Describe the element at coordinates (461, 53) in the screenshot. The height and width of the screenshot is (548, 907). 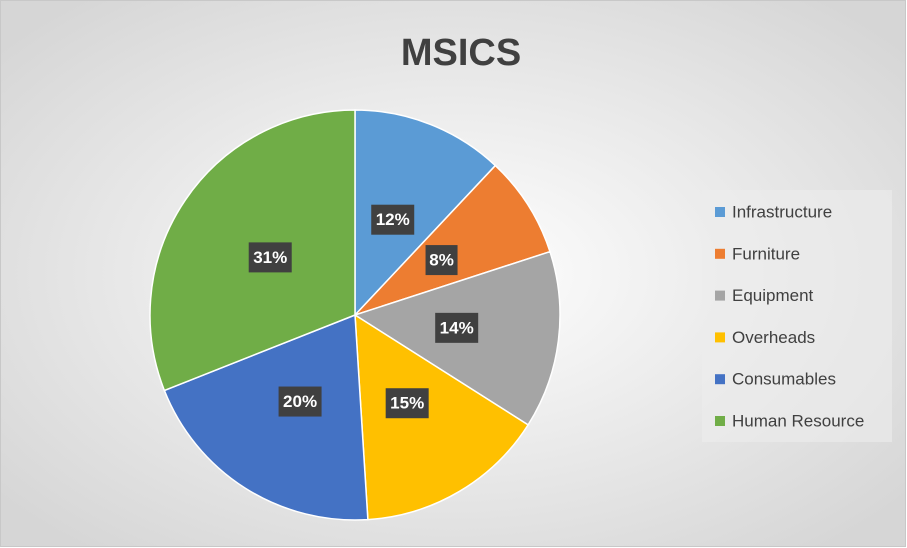
I see `chart-title: MSICS` at that location.